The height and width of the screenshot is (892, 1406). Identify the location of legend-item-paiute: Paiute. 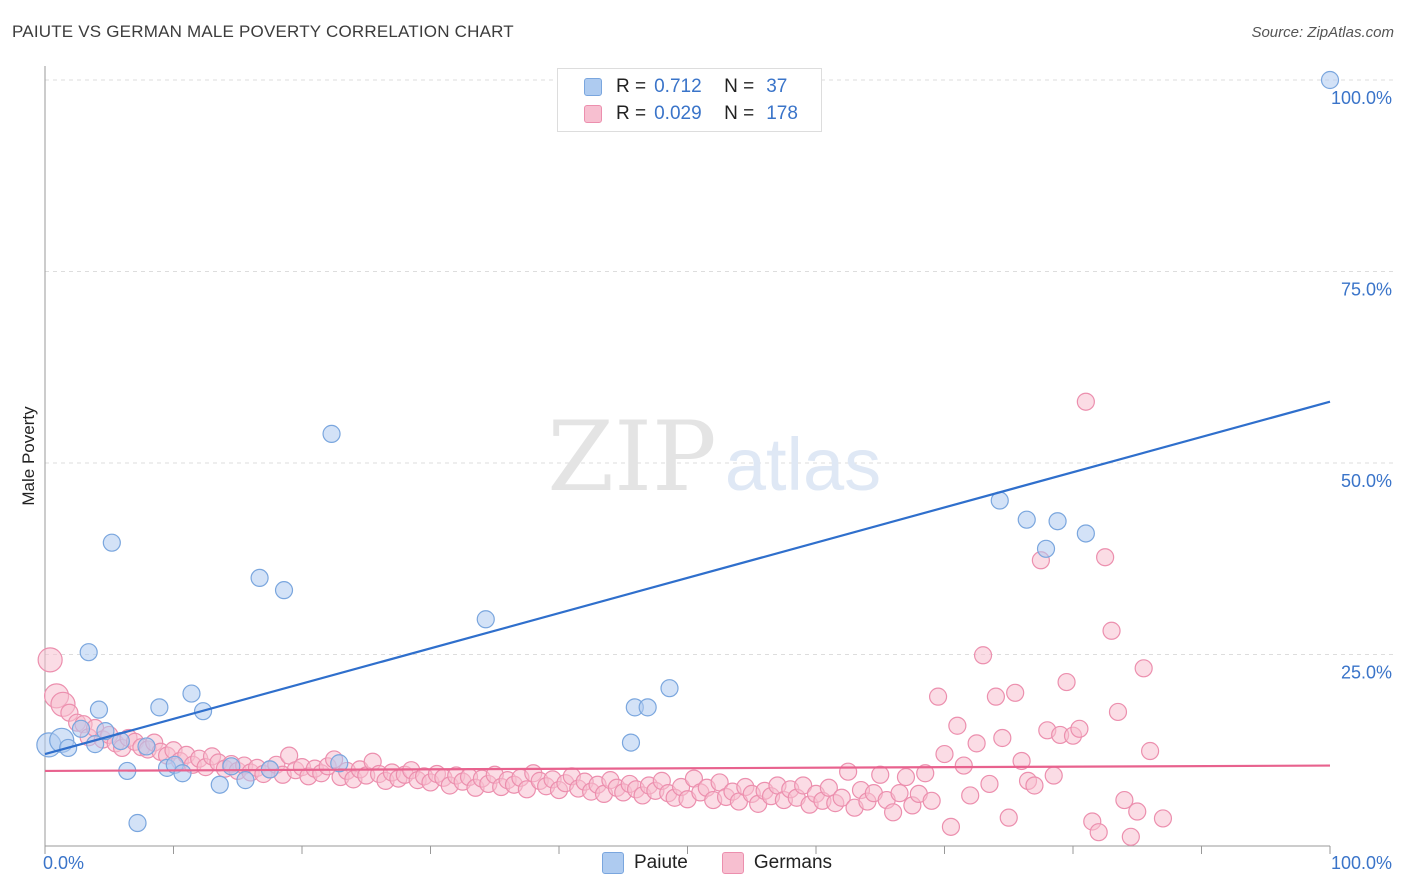
(645, 863).